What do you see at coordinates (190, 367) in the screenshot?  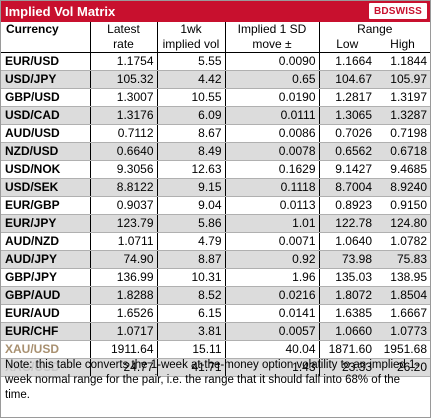 I see `vol-cell: 41.71` at bounding box center [190, 367].